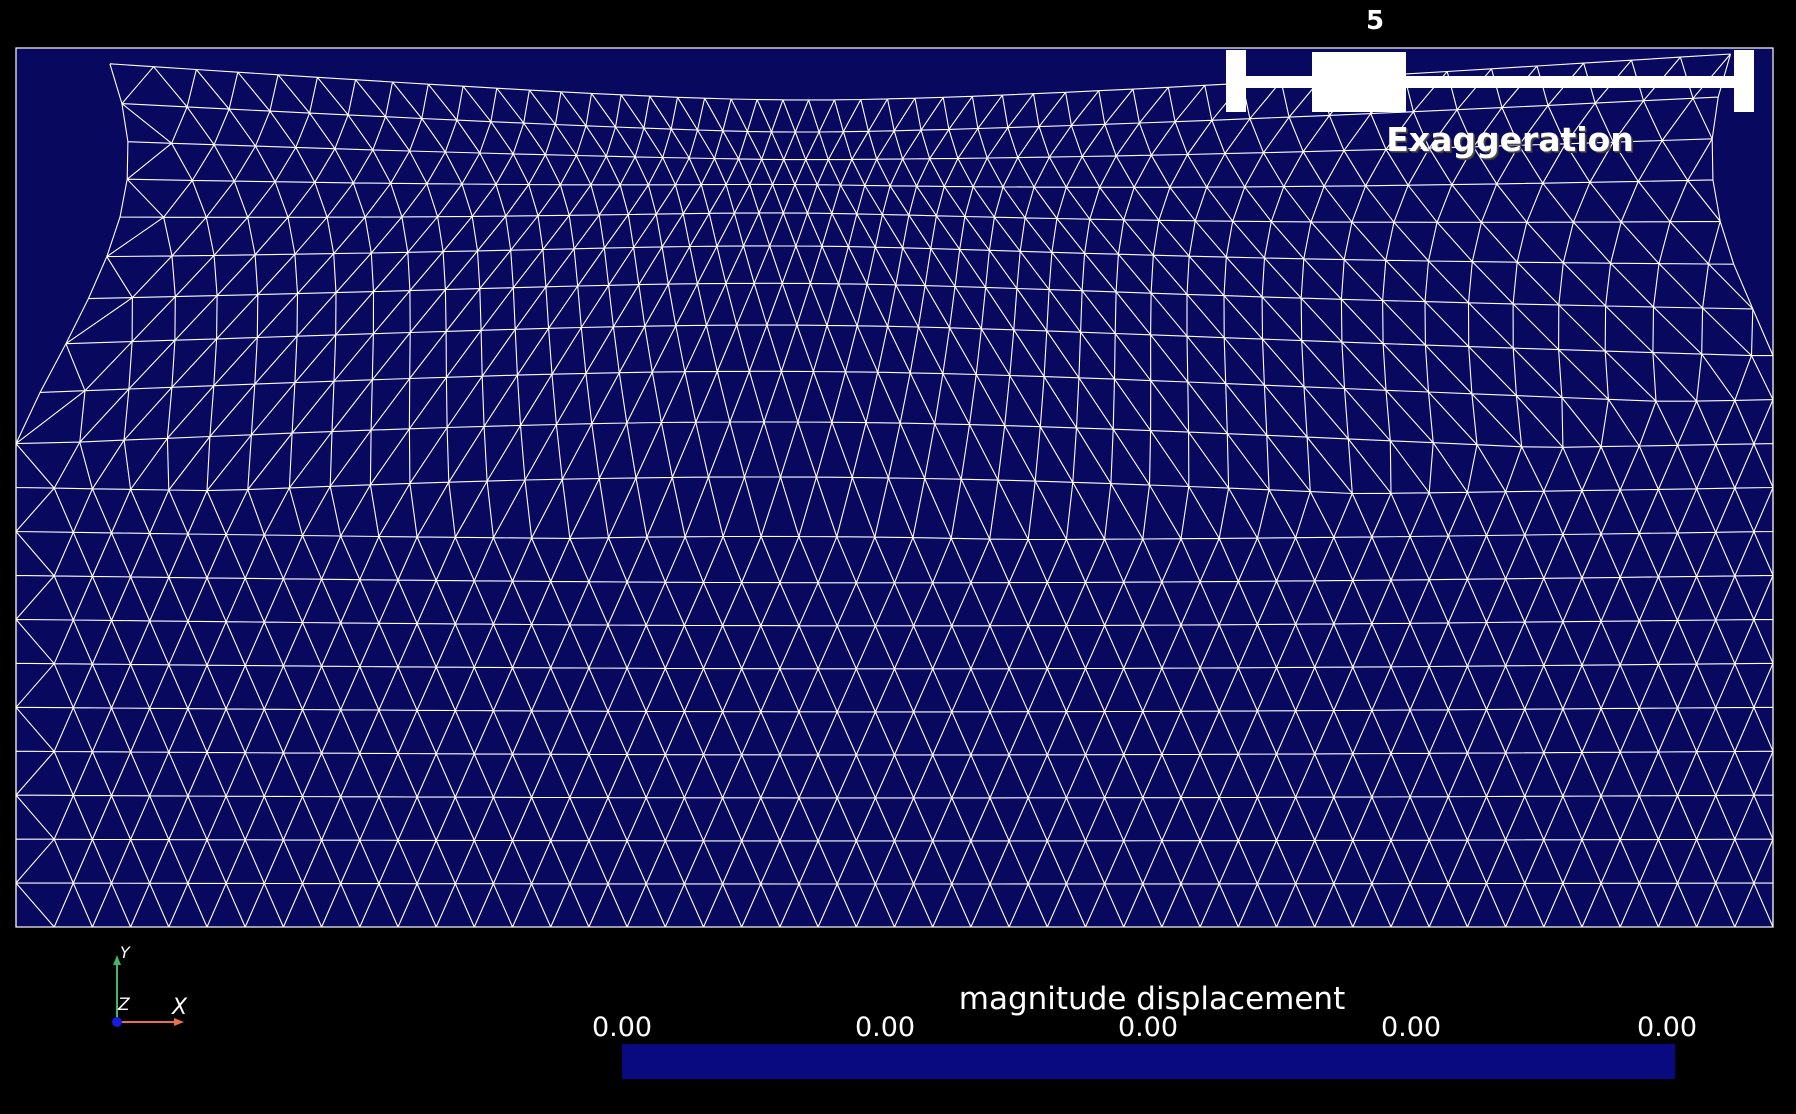  I want to click on scalar-bar-title: magnitude displacement, so click(1152, 999).